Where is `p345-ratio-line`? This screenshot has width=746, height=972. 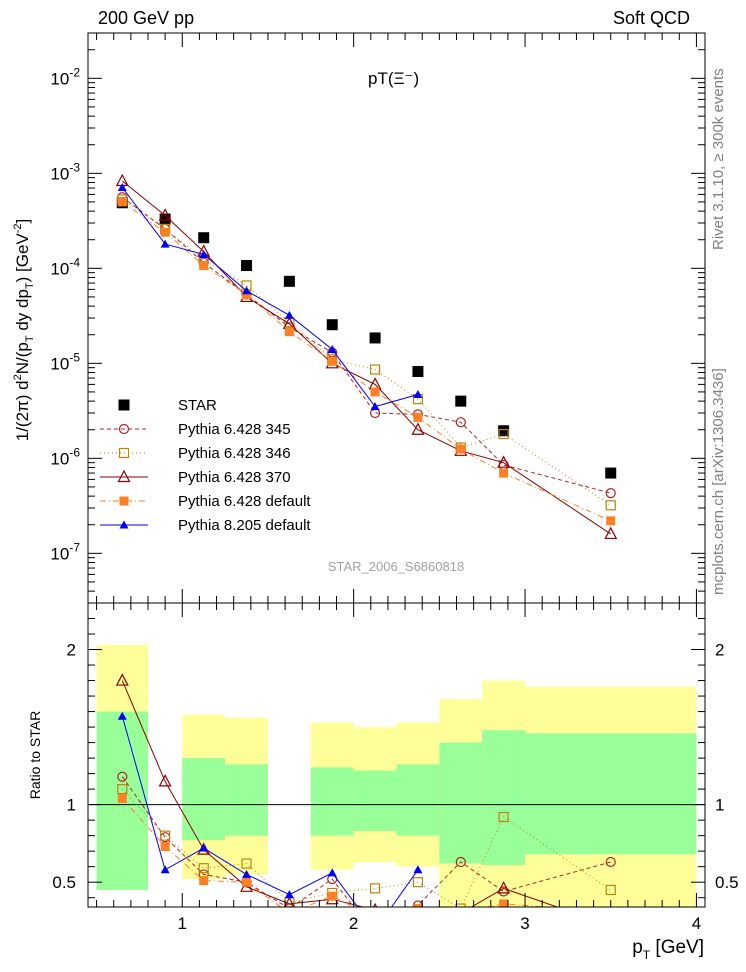 p345-ratio-line is located at coordinates (366, 841).